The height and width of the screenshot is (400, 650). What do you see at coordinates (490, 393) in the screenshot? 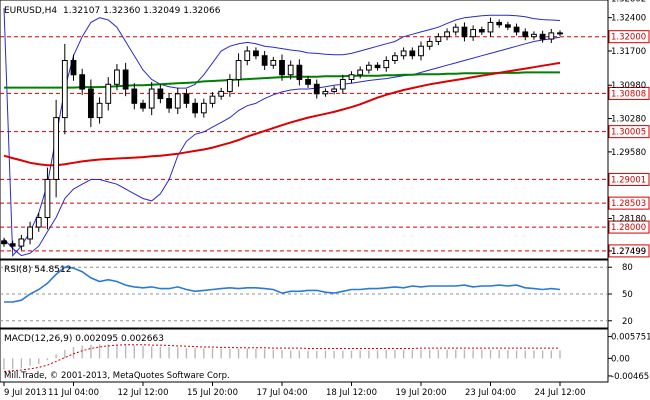
I see `time-tick-label: 23 Jul 04:00` at bounding box center [490, 393].